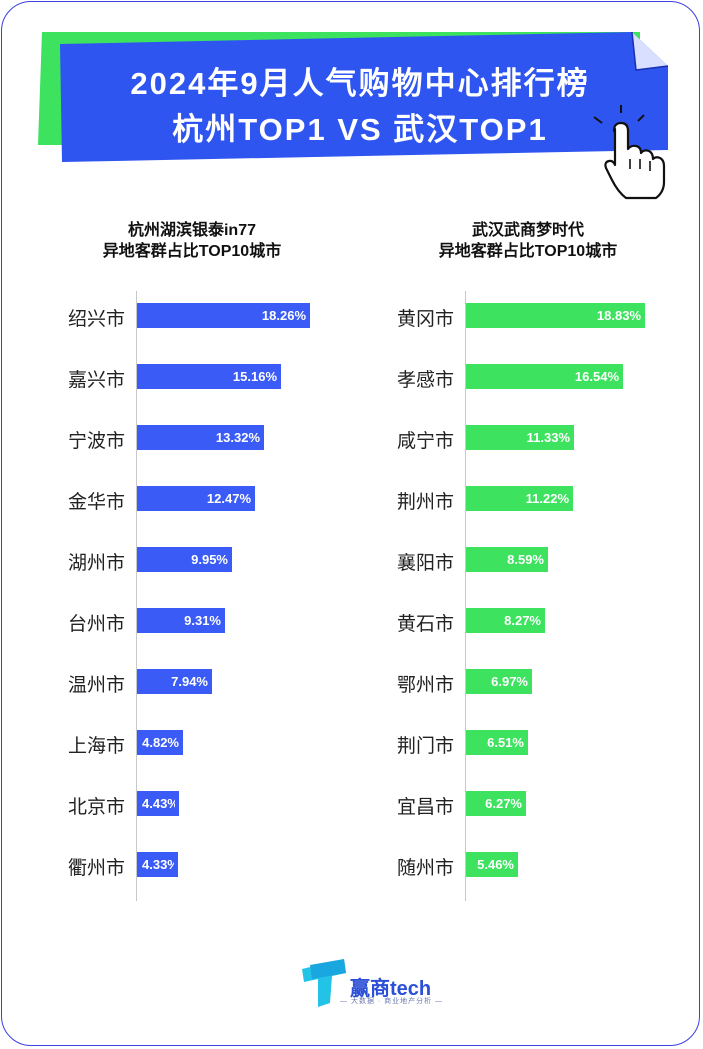  Describe the element at coordinates (426, 624) in the screenshot. I see `right-category-label: 黄石市` at that location.